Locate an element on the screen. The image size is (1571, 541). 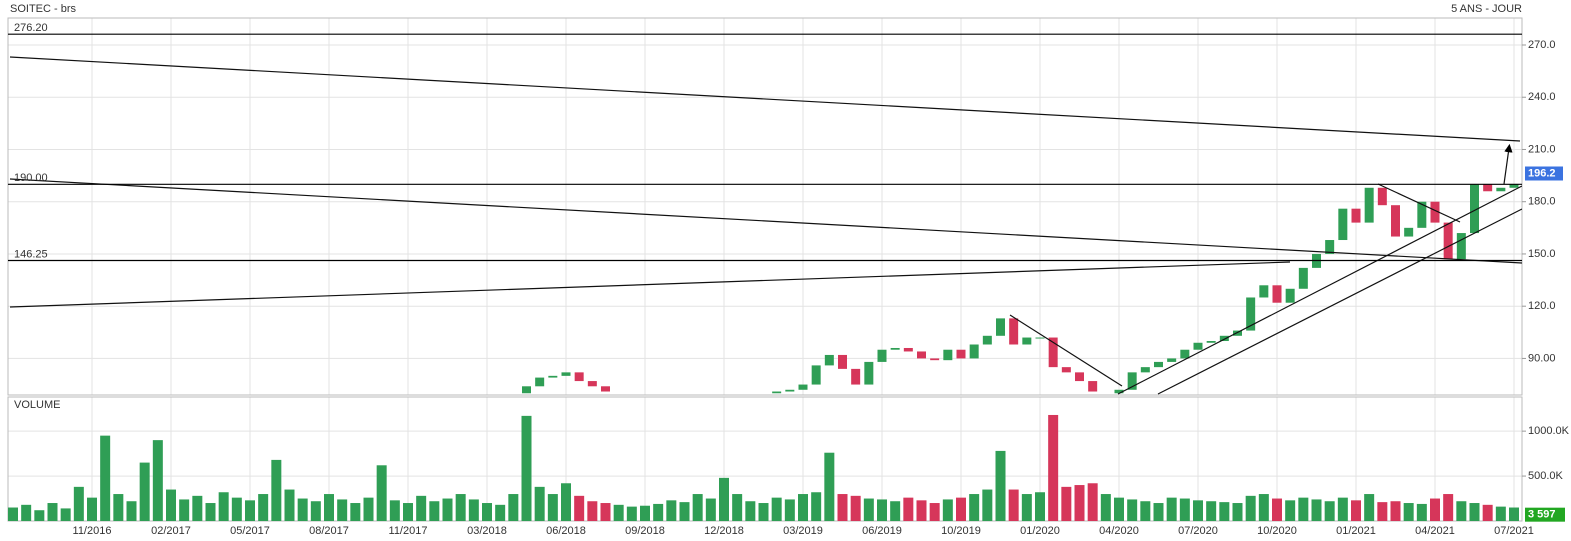
last-volume-tag is located at coordinates (1545, 514).